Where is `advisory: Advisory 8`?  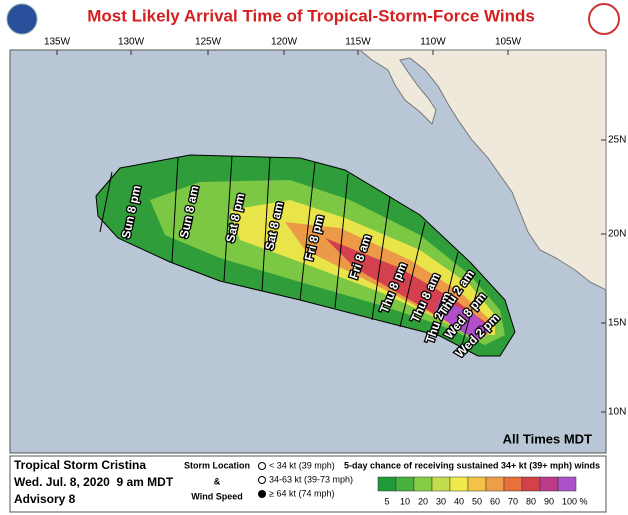 advisory: Advisory 8 is located at coordinates (45, 499).